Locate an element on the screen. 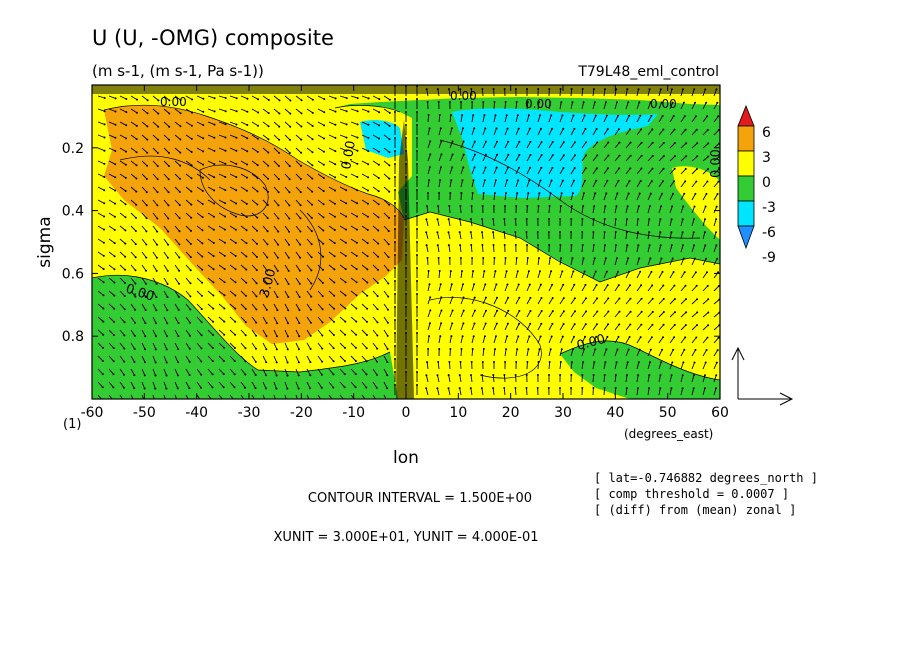  x-tick-label: -20 is located at coordinates (301, 413).